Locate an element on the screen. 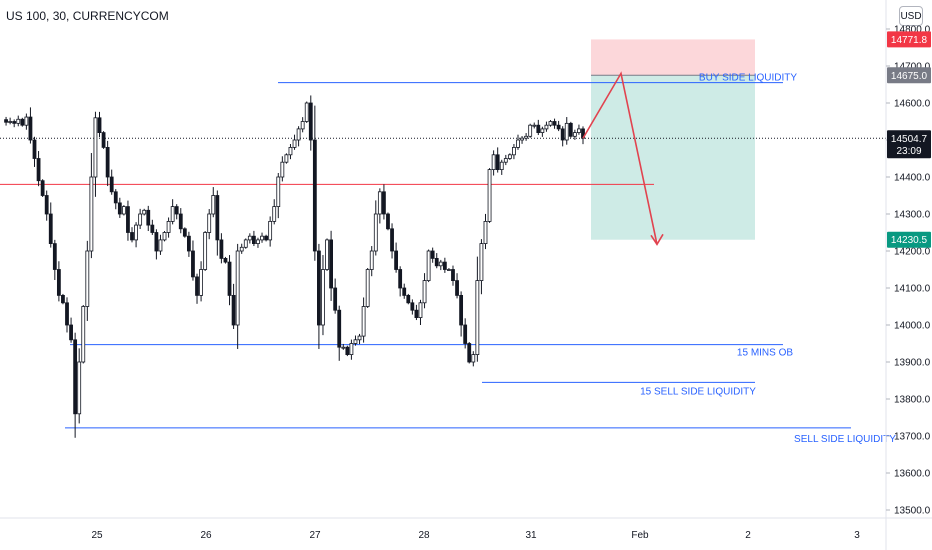 This screenshot has height=550, width=932. currency-button: USD is located at coordinates (911, 16).